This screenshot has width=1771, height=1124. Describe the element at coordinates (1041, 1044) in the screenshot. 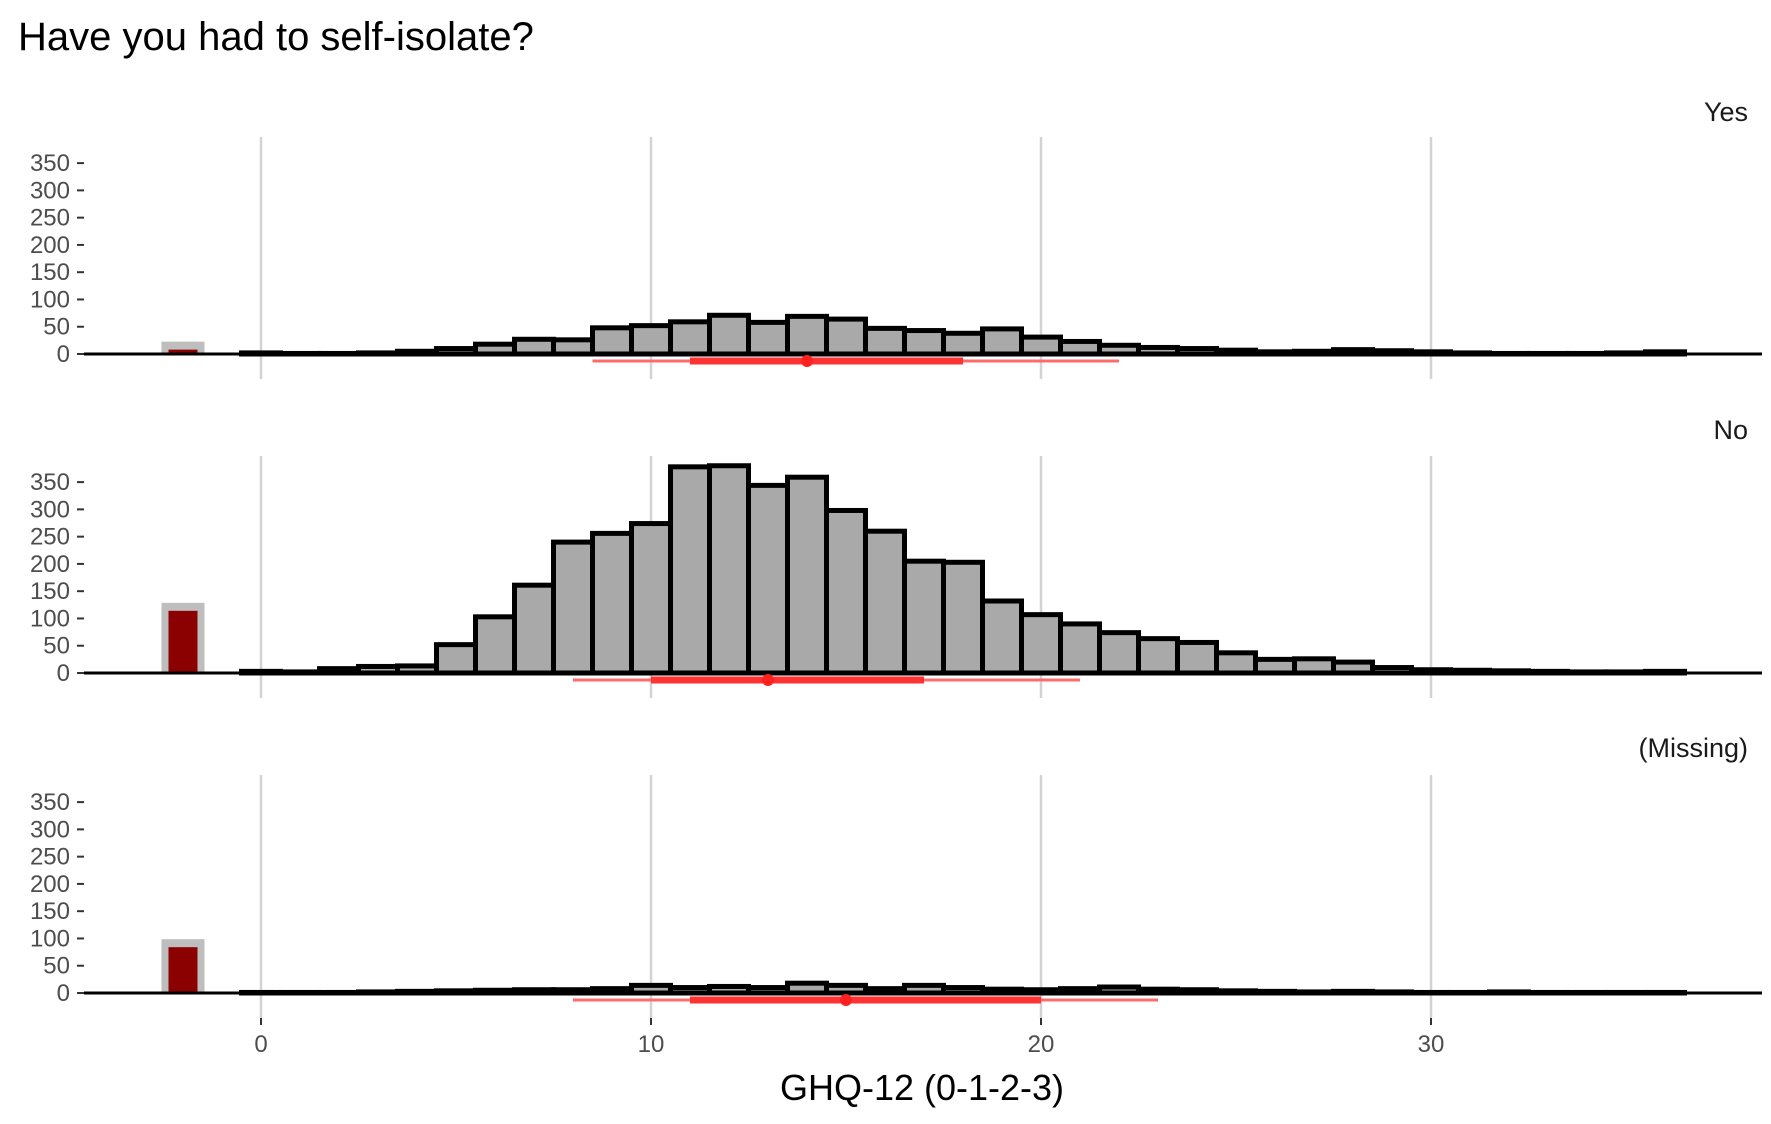

I see `x-tick-label: 20` at that location.